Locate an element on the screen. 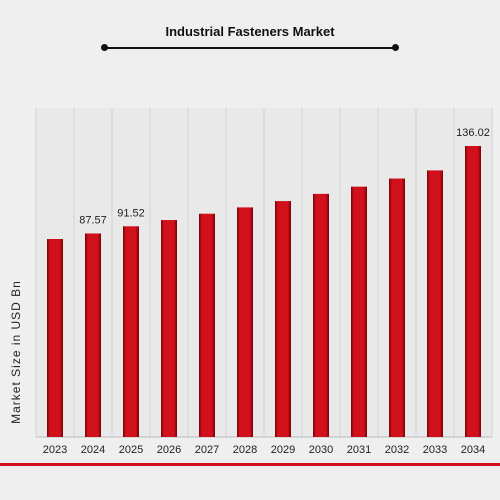 This screenshot has height=500, width=500. x-tick-label: 2025 is located at coordinates (131, 450).